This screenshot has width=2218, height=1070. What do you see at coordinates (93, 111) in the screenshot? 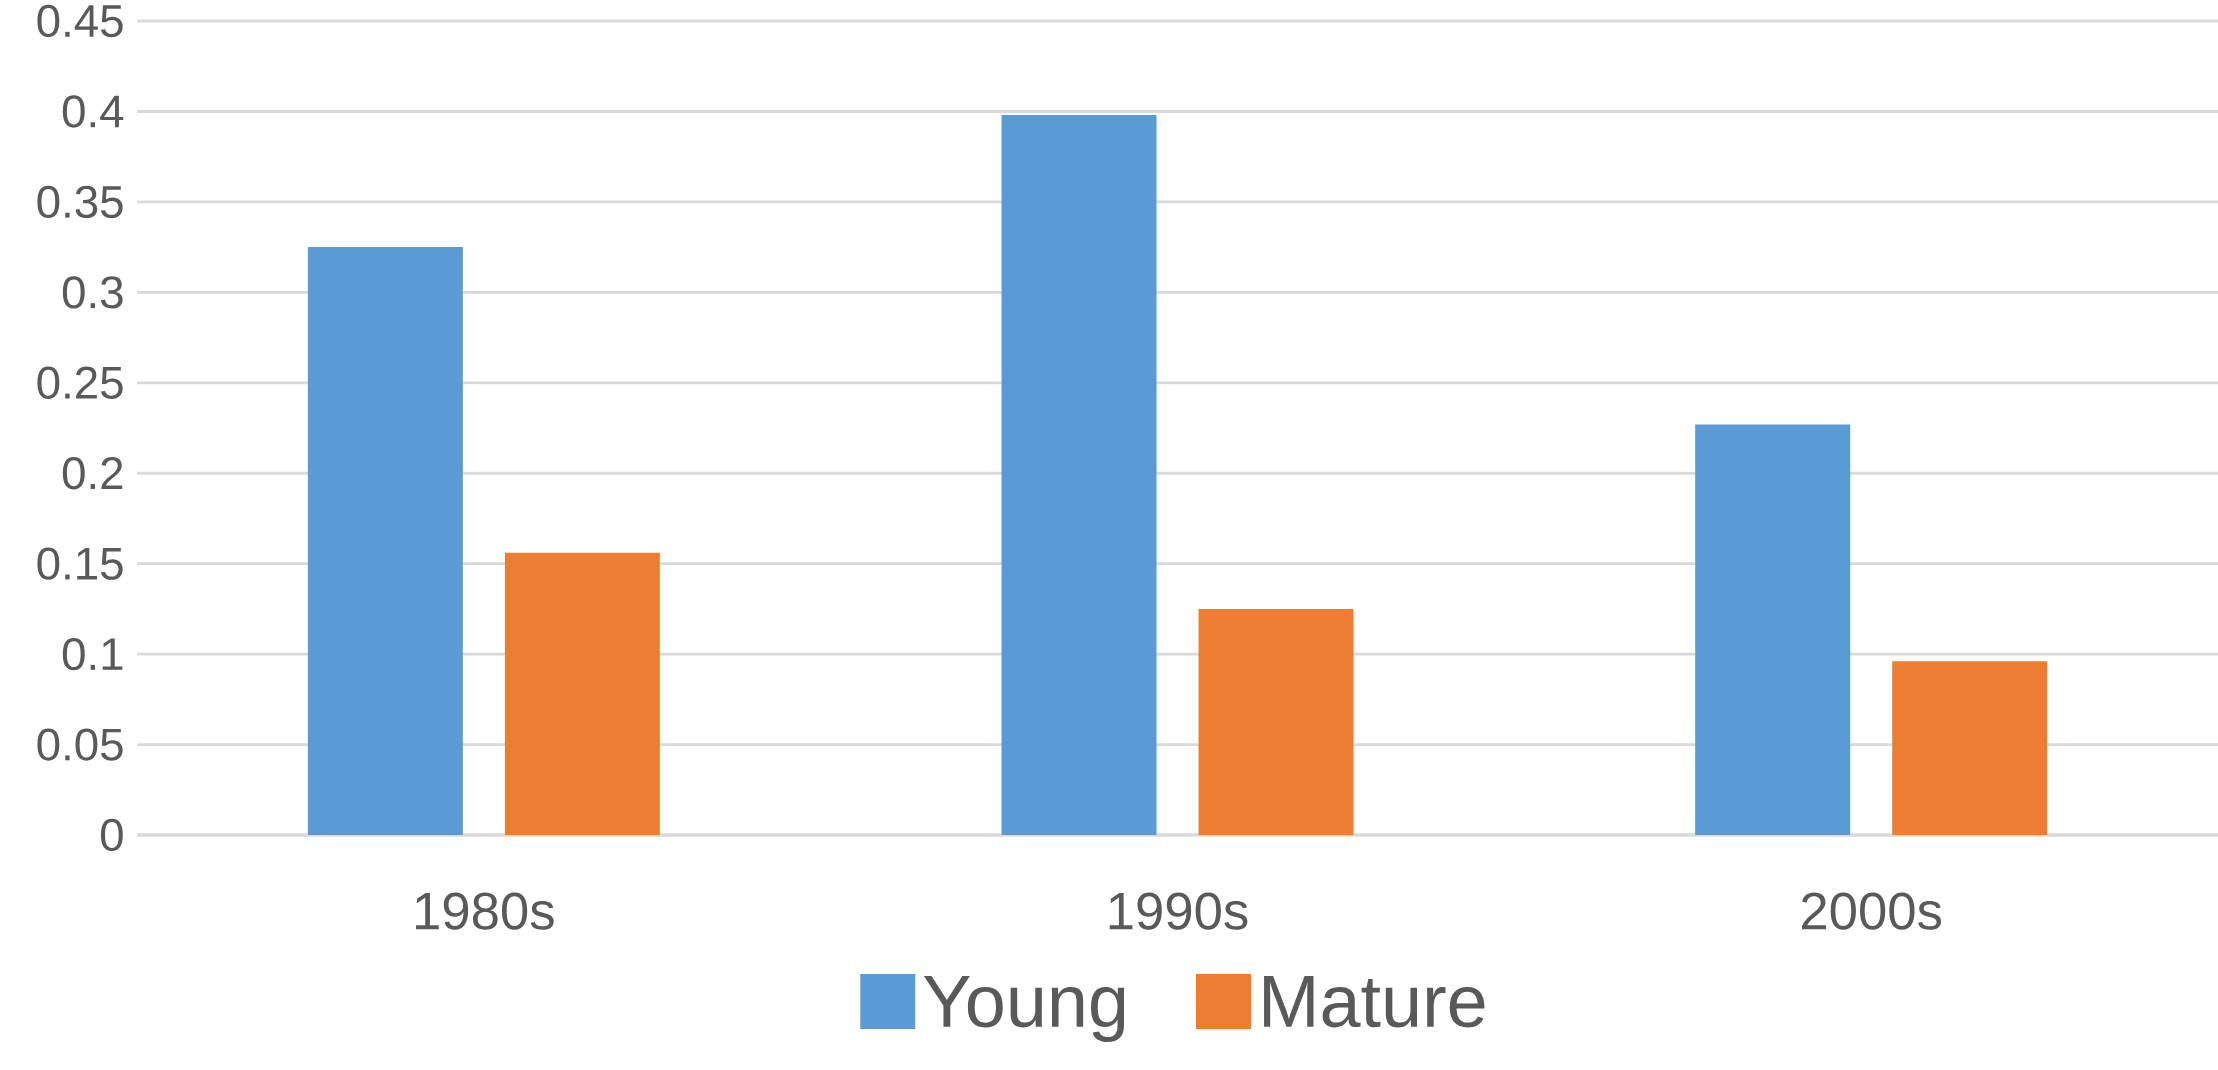
I see `y-tick-label: 0.4` at bounding box center [93, 111].